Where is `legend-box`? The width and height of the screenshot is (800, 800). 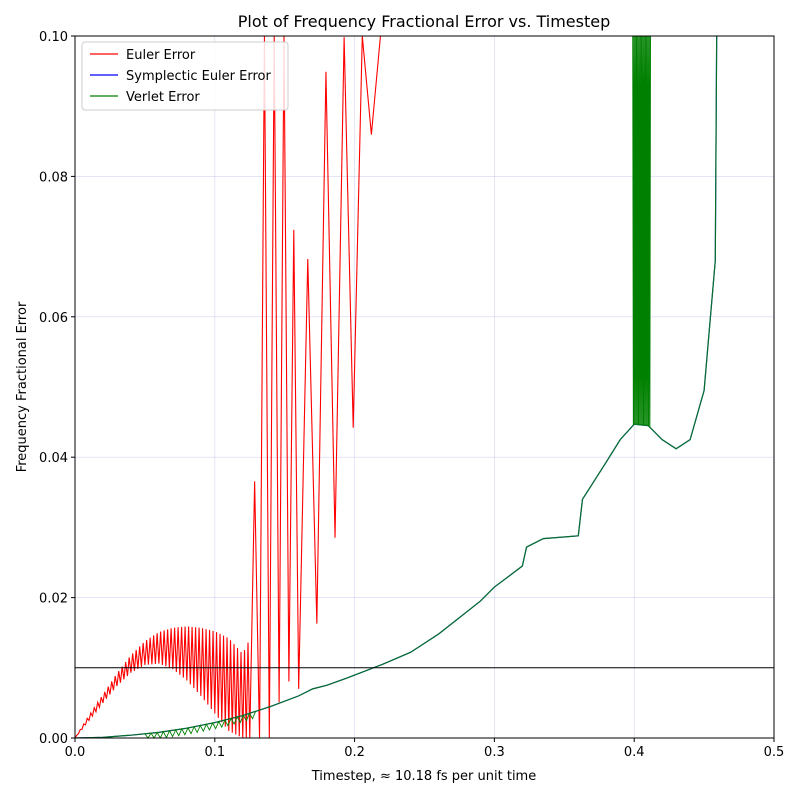
legend-box is located at coordinates (185, 76).